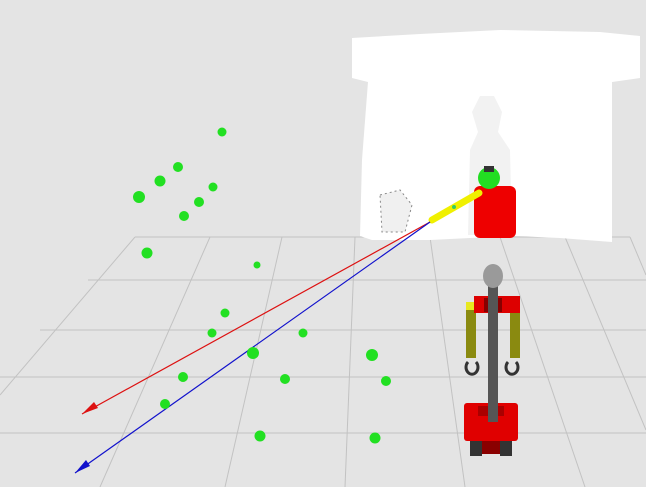 This screenshot has width=646, height=487. I want to click on joint, so click(454, 207).